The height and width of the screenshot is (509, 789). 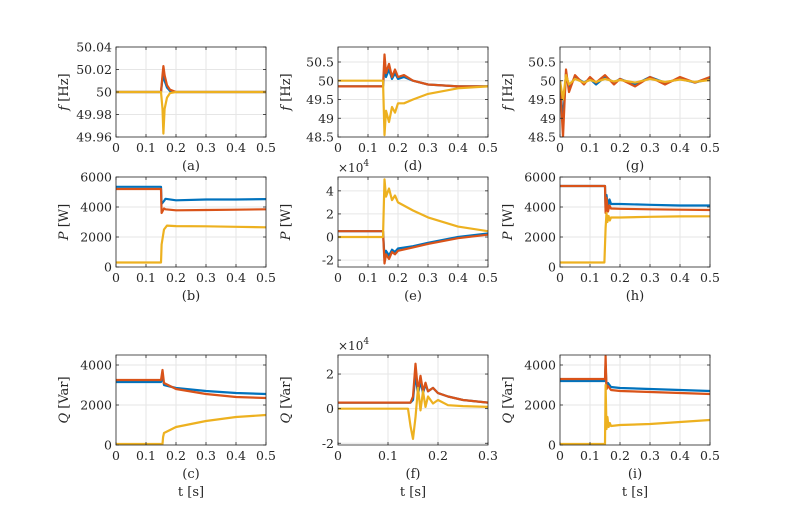 I want to click on subplot-label: (b), so click(x=191, y=296).